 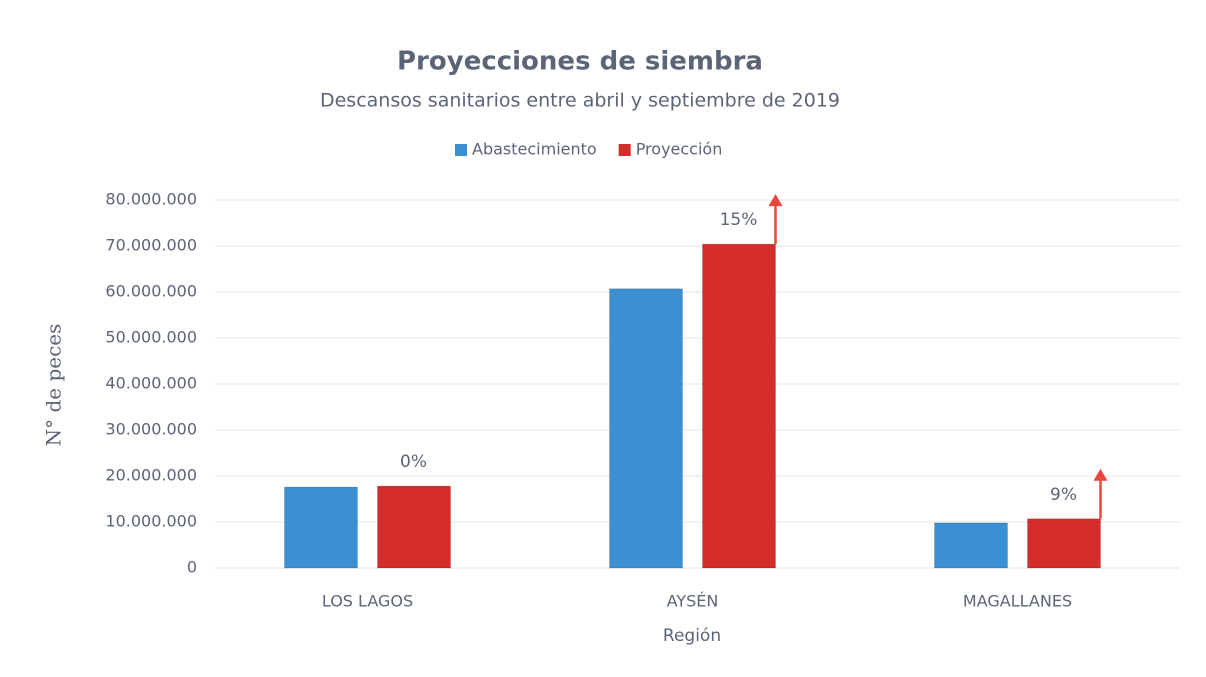 I want to click on x-tick-label: LOS LAGOS, so click(x=367, y=601).